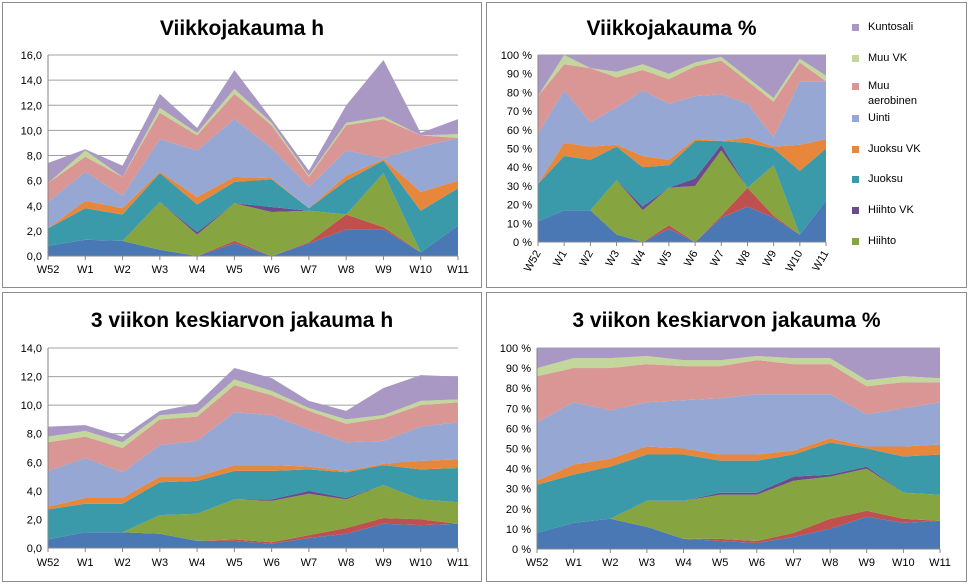 Image resolution: width=969 pixels, height=584 pixels. I want to click on area-series-juoksu-vk, so click(253, 484).